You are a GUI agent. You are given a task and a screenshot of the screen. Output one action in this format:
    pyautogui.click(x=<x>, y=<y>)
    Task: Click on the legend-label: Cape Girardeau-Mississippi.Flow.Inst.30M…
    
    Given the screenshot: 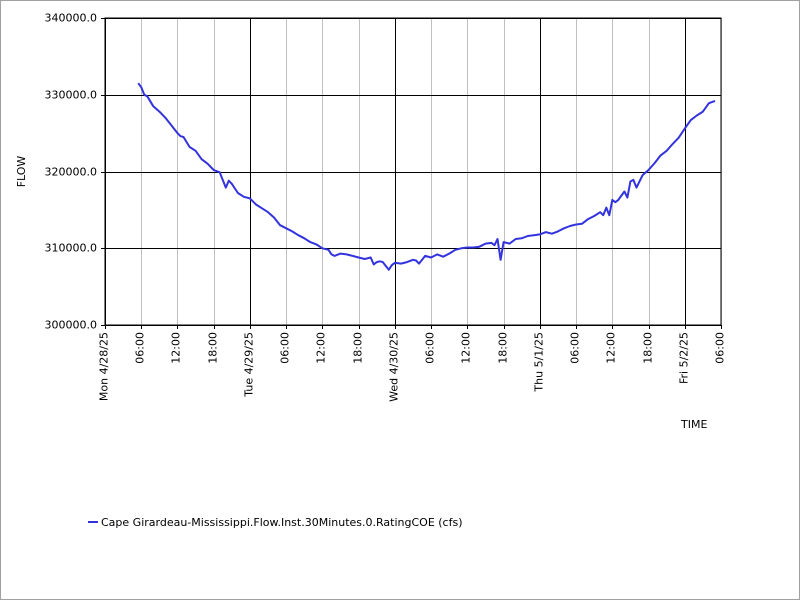 What is the action you would take?
    pyautogui.click(x=282, y=522)
    